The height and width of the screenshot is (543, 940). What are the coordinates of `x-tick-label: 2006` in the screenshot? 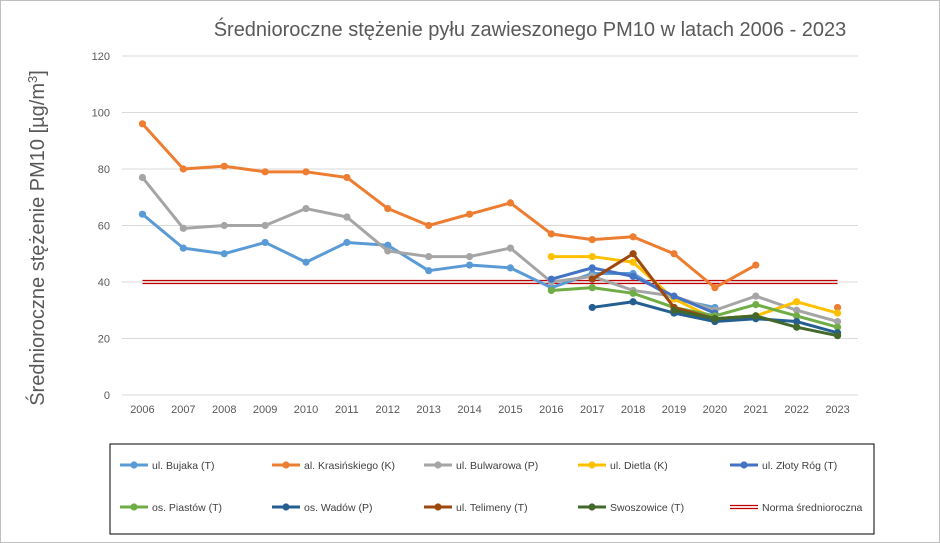 It's located at (142, 410).